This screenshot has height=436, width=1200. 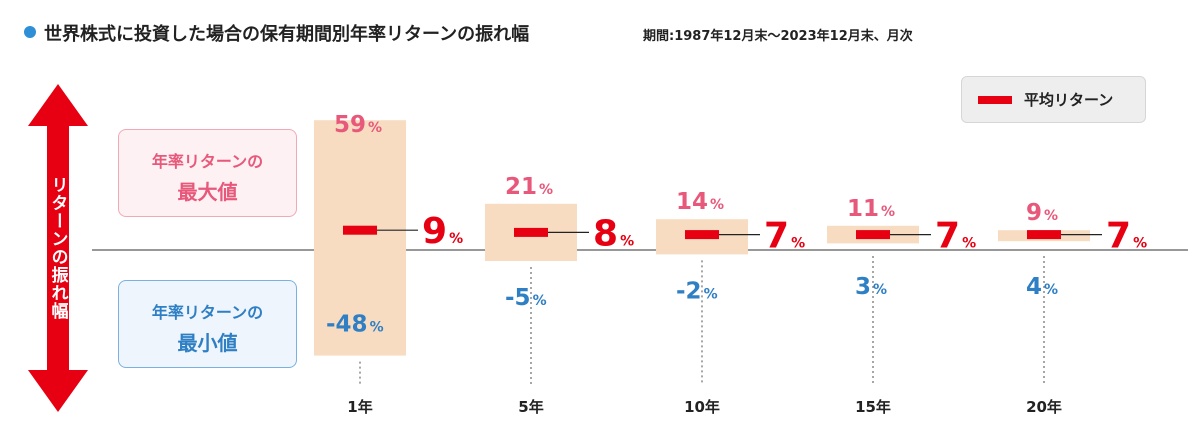 What do you see at coordinates (207, 192) in the screenshot?
I see `max-callout-line2: 最大値` at bounding box center [207, 192].